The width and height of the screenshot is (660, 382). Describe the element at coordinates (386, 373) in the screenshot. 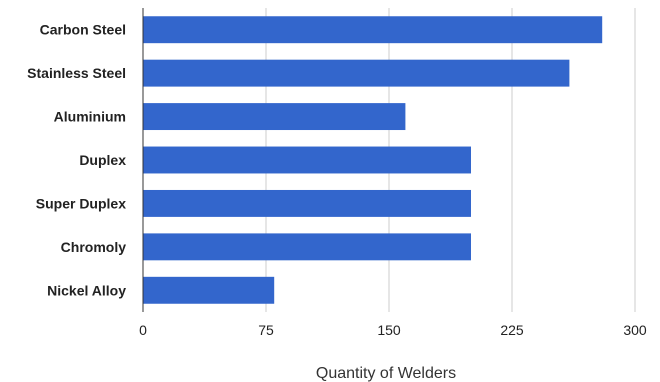

I see `x-axis-title: Quantity of Welders` at that location.